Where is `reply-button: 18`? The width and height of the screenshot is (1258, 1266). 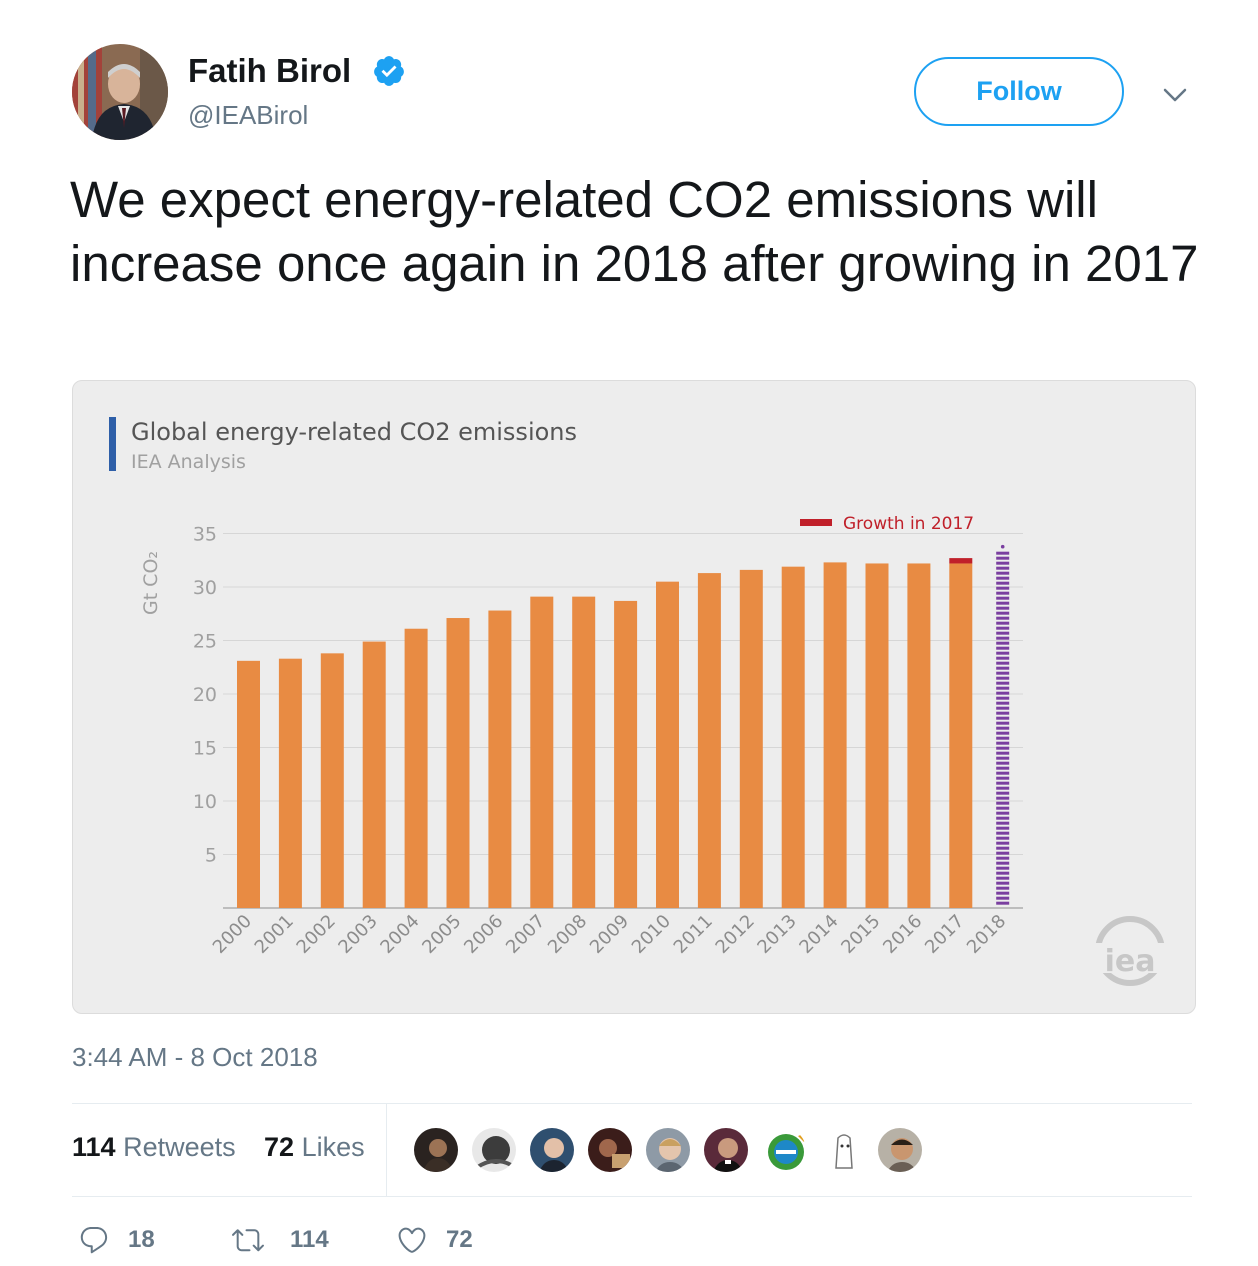
reply-button: 18 is located at coordinates (116, 1240).